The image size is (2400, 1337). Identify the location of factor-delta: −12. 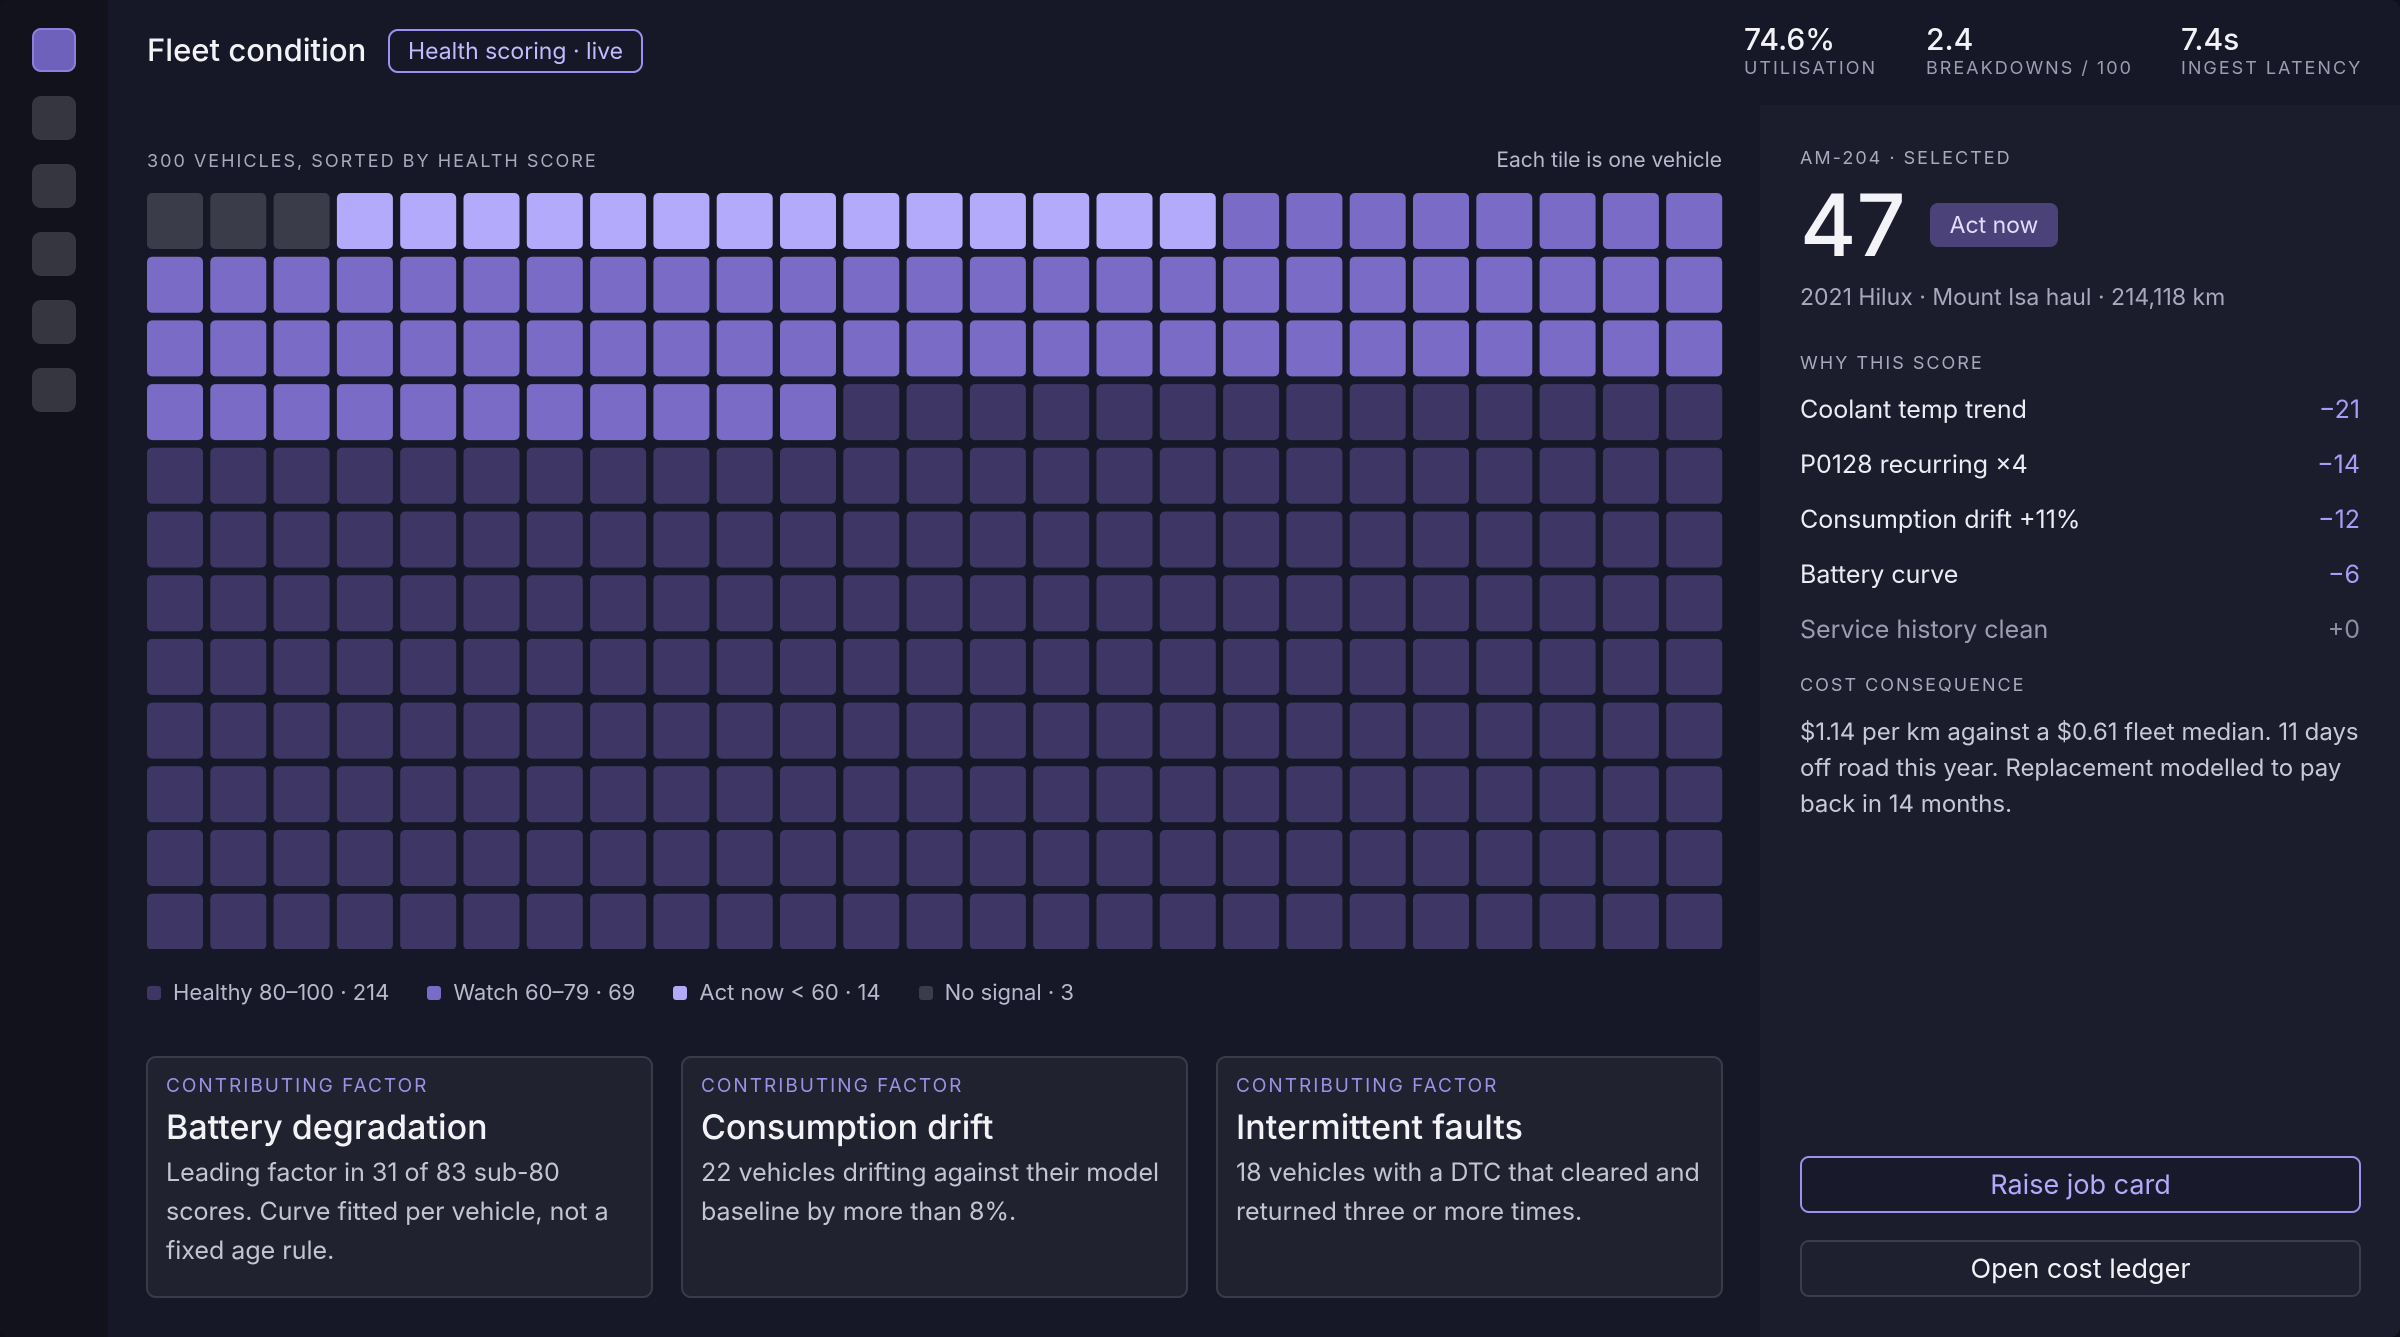
(2339, 519).